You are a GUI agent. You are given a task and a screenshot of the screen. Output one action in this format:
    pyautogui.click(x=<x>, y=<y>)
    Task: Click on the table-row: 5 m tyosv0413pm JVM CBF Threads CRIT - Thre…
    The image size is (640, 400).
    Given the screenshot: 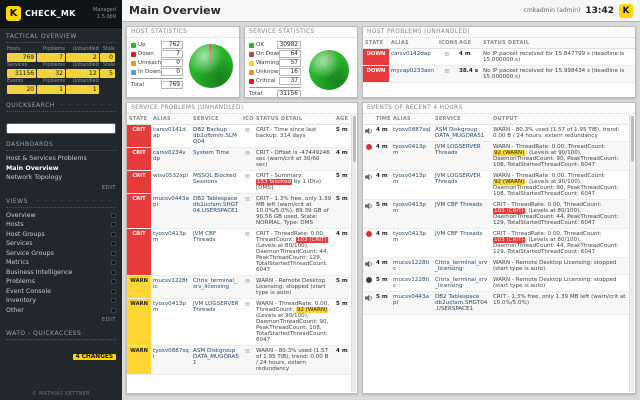 What is the action you would take?
    pyautogui.click(x=495, y=214)
    